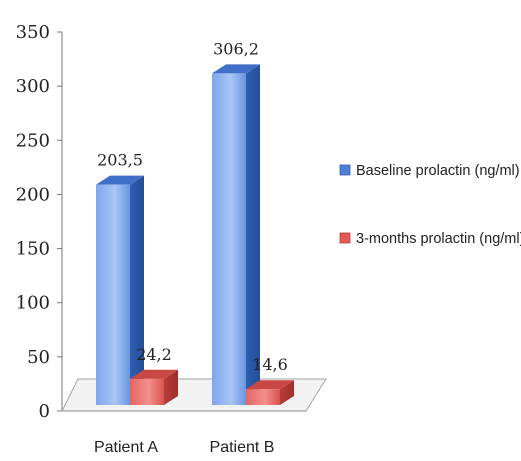 This screenshot has width=521, height=461. Describe the element at coordinates (236, 48) in the screenshot. I see `data-label: 306,2` at that location.